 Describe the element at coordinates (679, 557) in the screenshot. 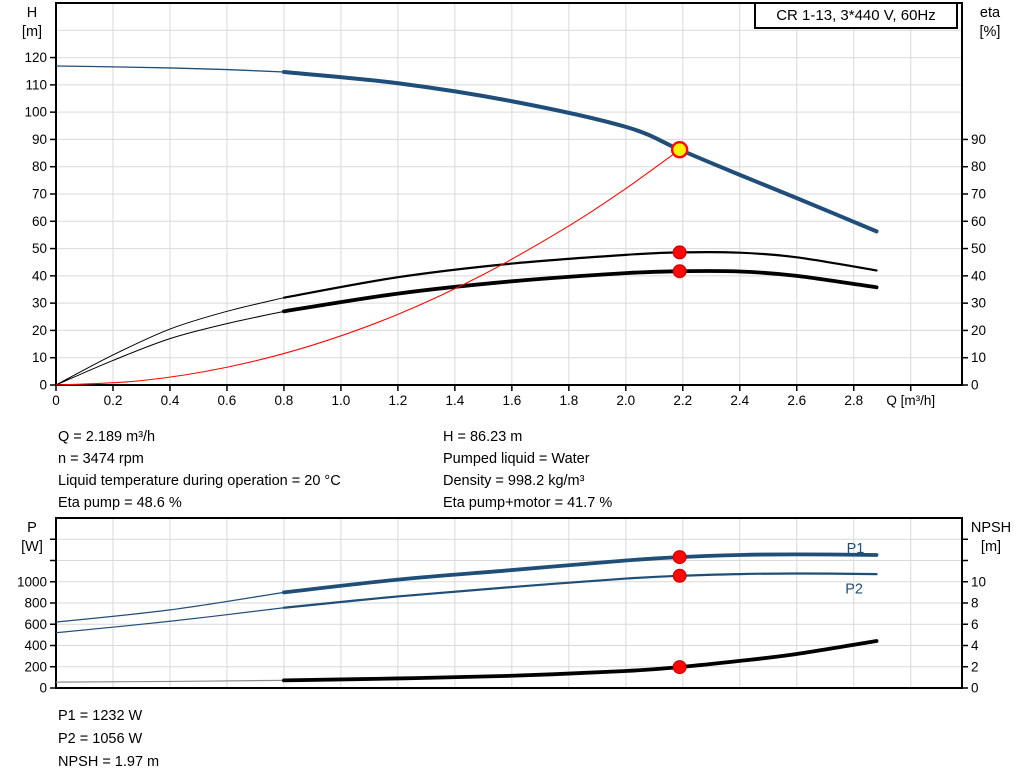

I see `p1-point` at that location.